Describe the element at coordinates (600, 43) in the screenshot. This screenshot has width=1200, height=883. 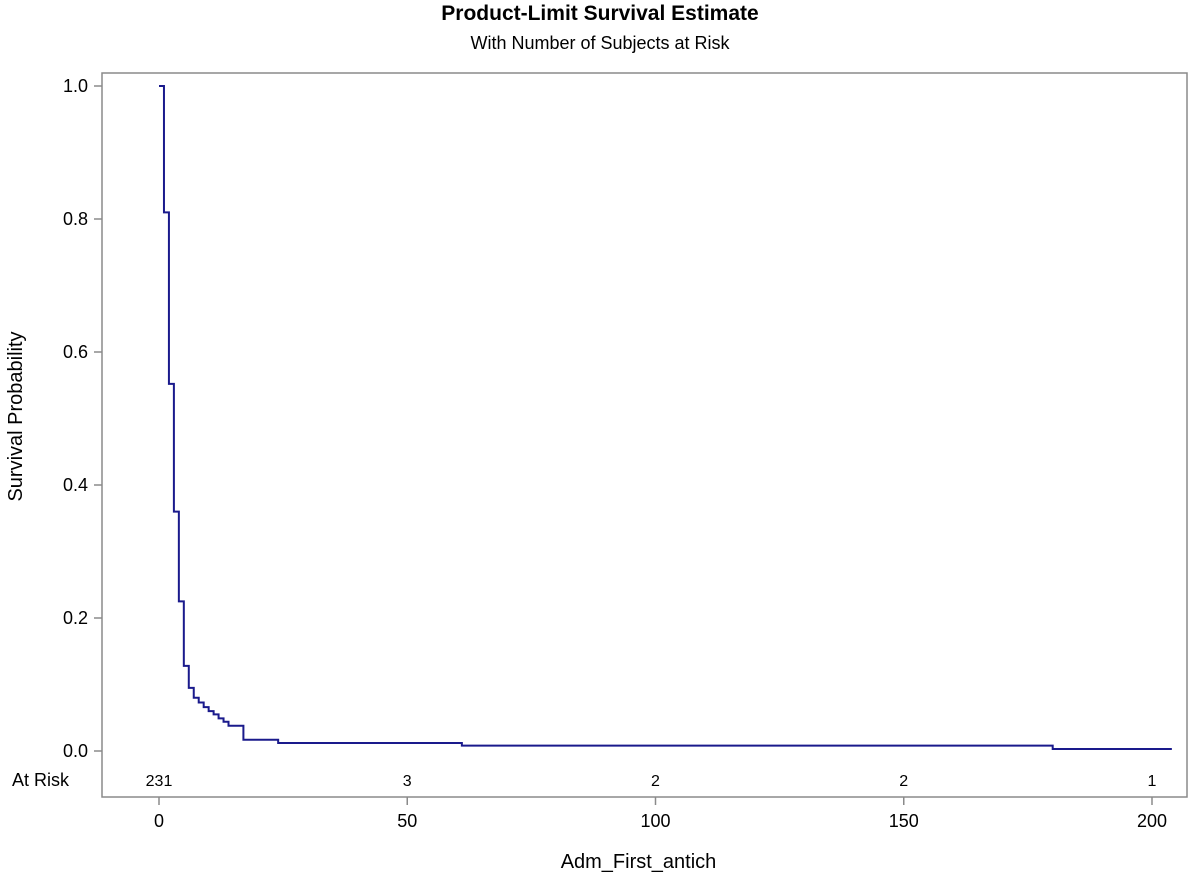
I see `chart-subtitle: With Number of Subjects at Risk` at that location.